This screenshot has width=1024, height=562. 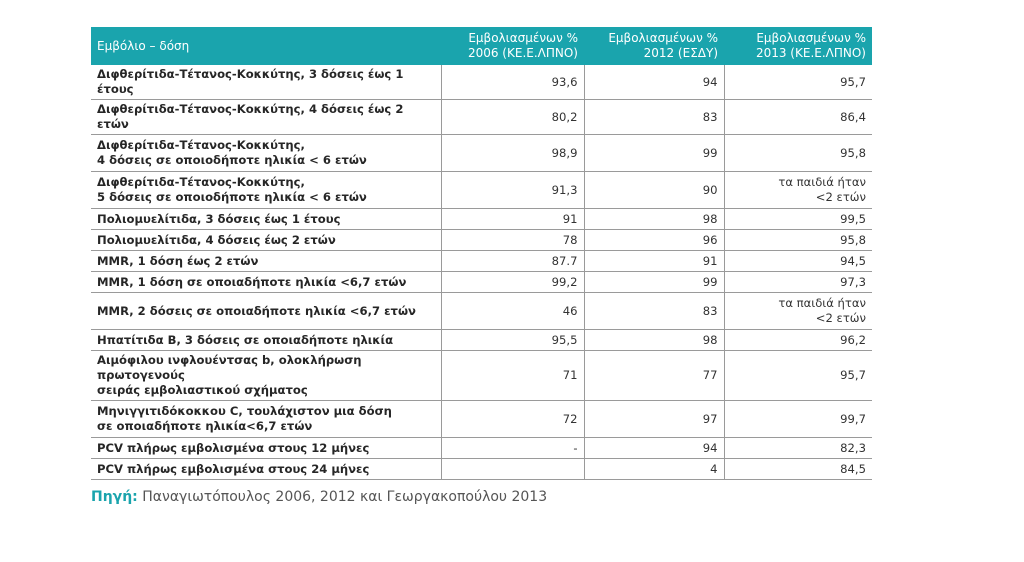 I want to click on header-2013: Εμβολιασμένων % 2013 (ΚΕ.Ε.ΛΠΝΟ), so click(x=798, y=46).